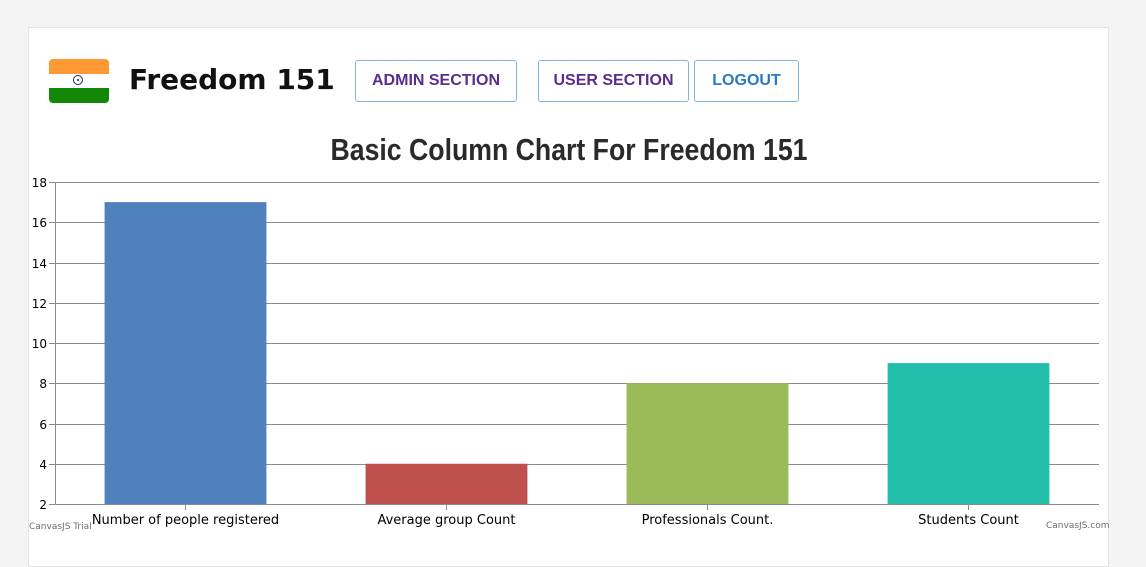 Image resolution: width=1146 pixels, height=567 pixels. I want to click on logout-button: LOGOUT, so click(746, 81).